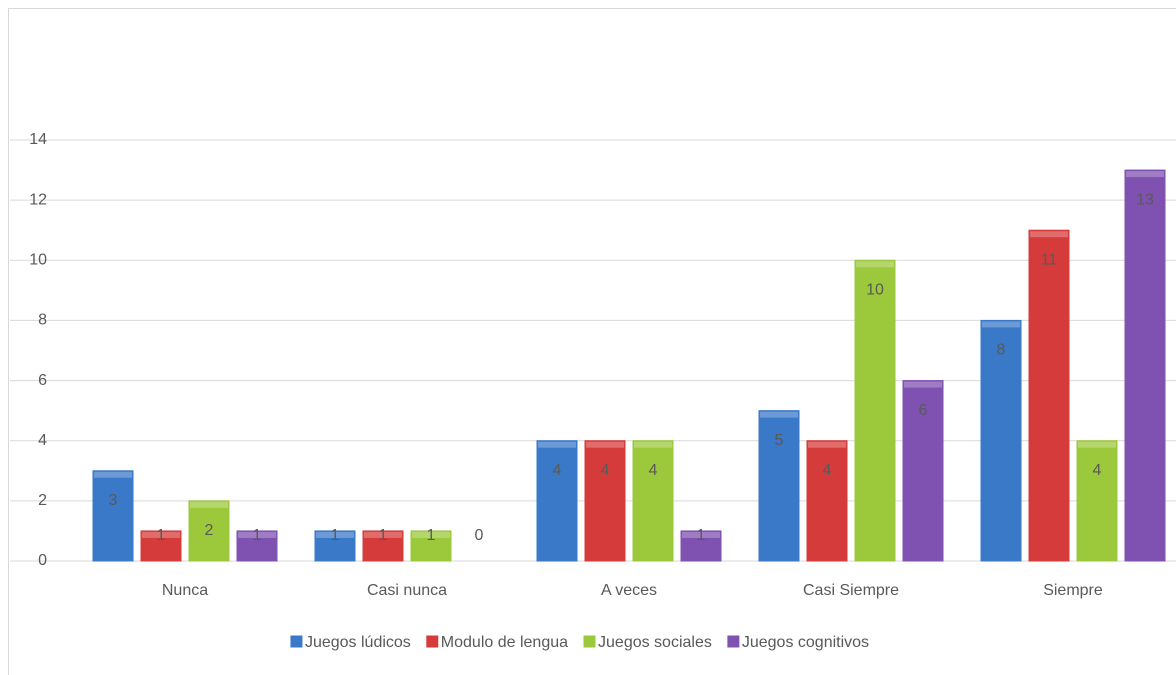 Image resolution: width=1176 pixels, height=675 pixels. What do you see at coordinates (851, 590) in the screenshot?
I see `x-tick-label: Casi Siempre` at bounding box center [851, 590].